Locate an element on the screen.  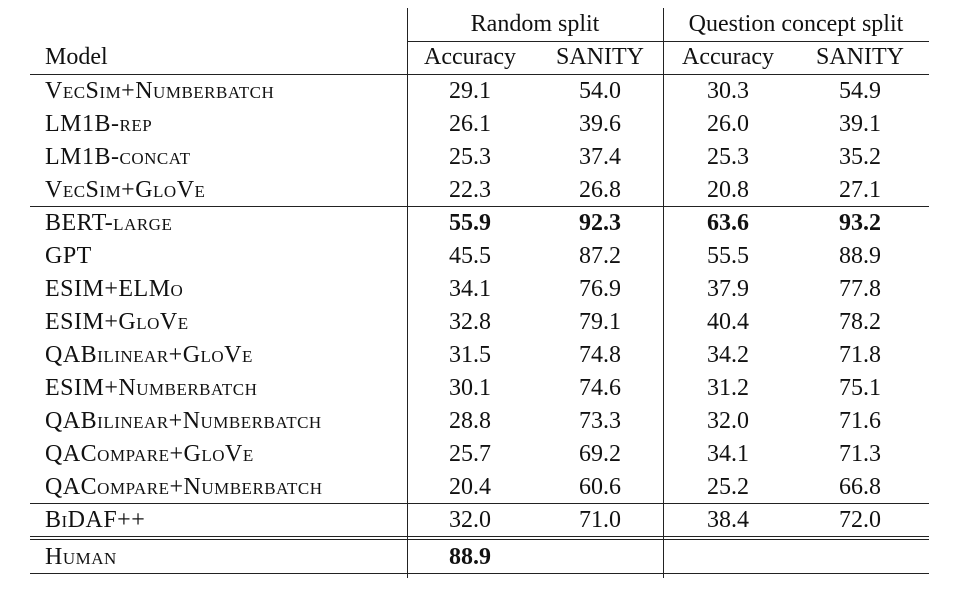
model-name: LM1B-rep is located at coordinates (99, 124).